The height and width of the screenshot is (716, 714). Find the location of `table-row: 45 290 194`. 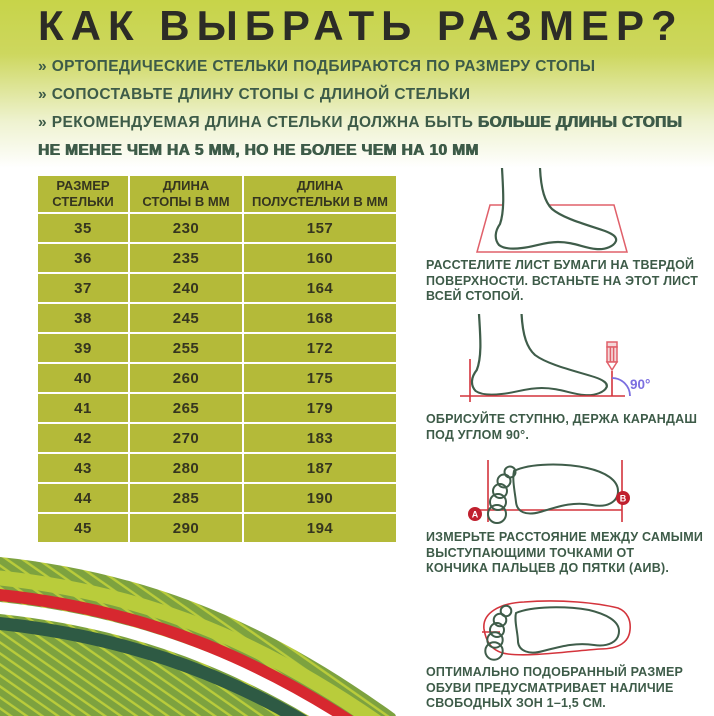

table-row: 45 290 194 is located at coordinates (217, 528).